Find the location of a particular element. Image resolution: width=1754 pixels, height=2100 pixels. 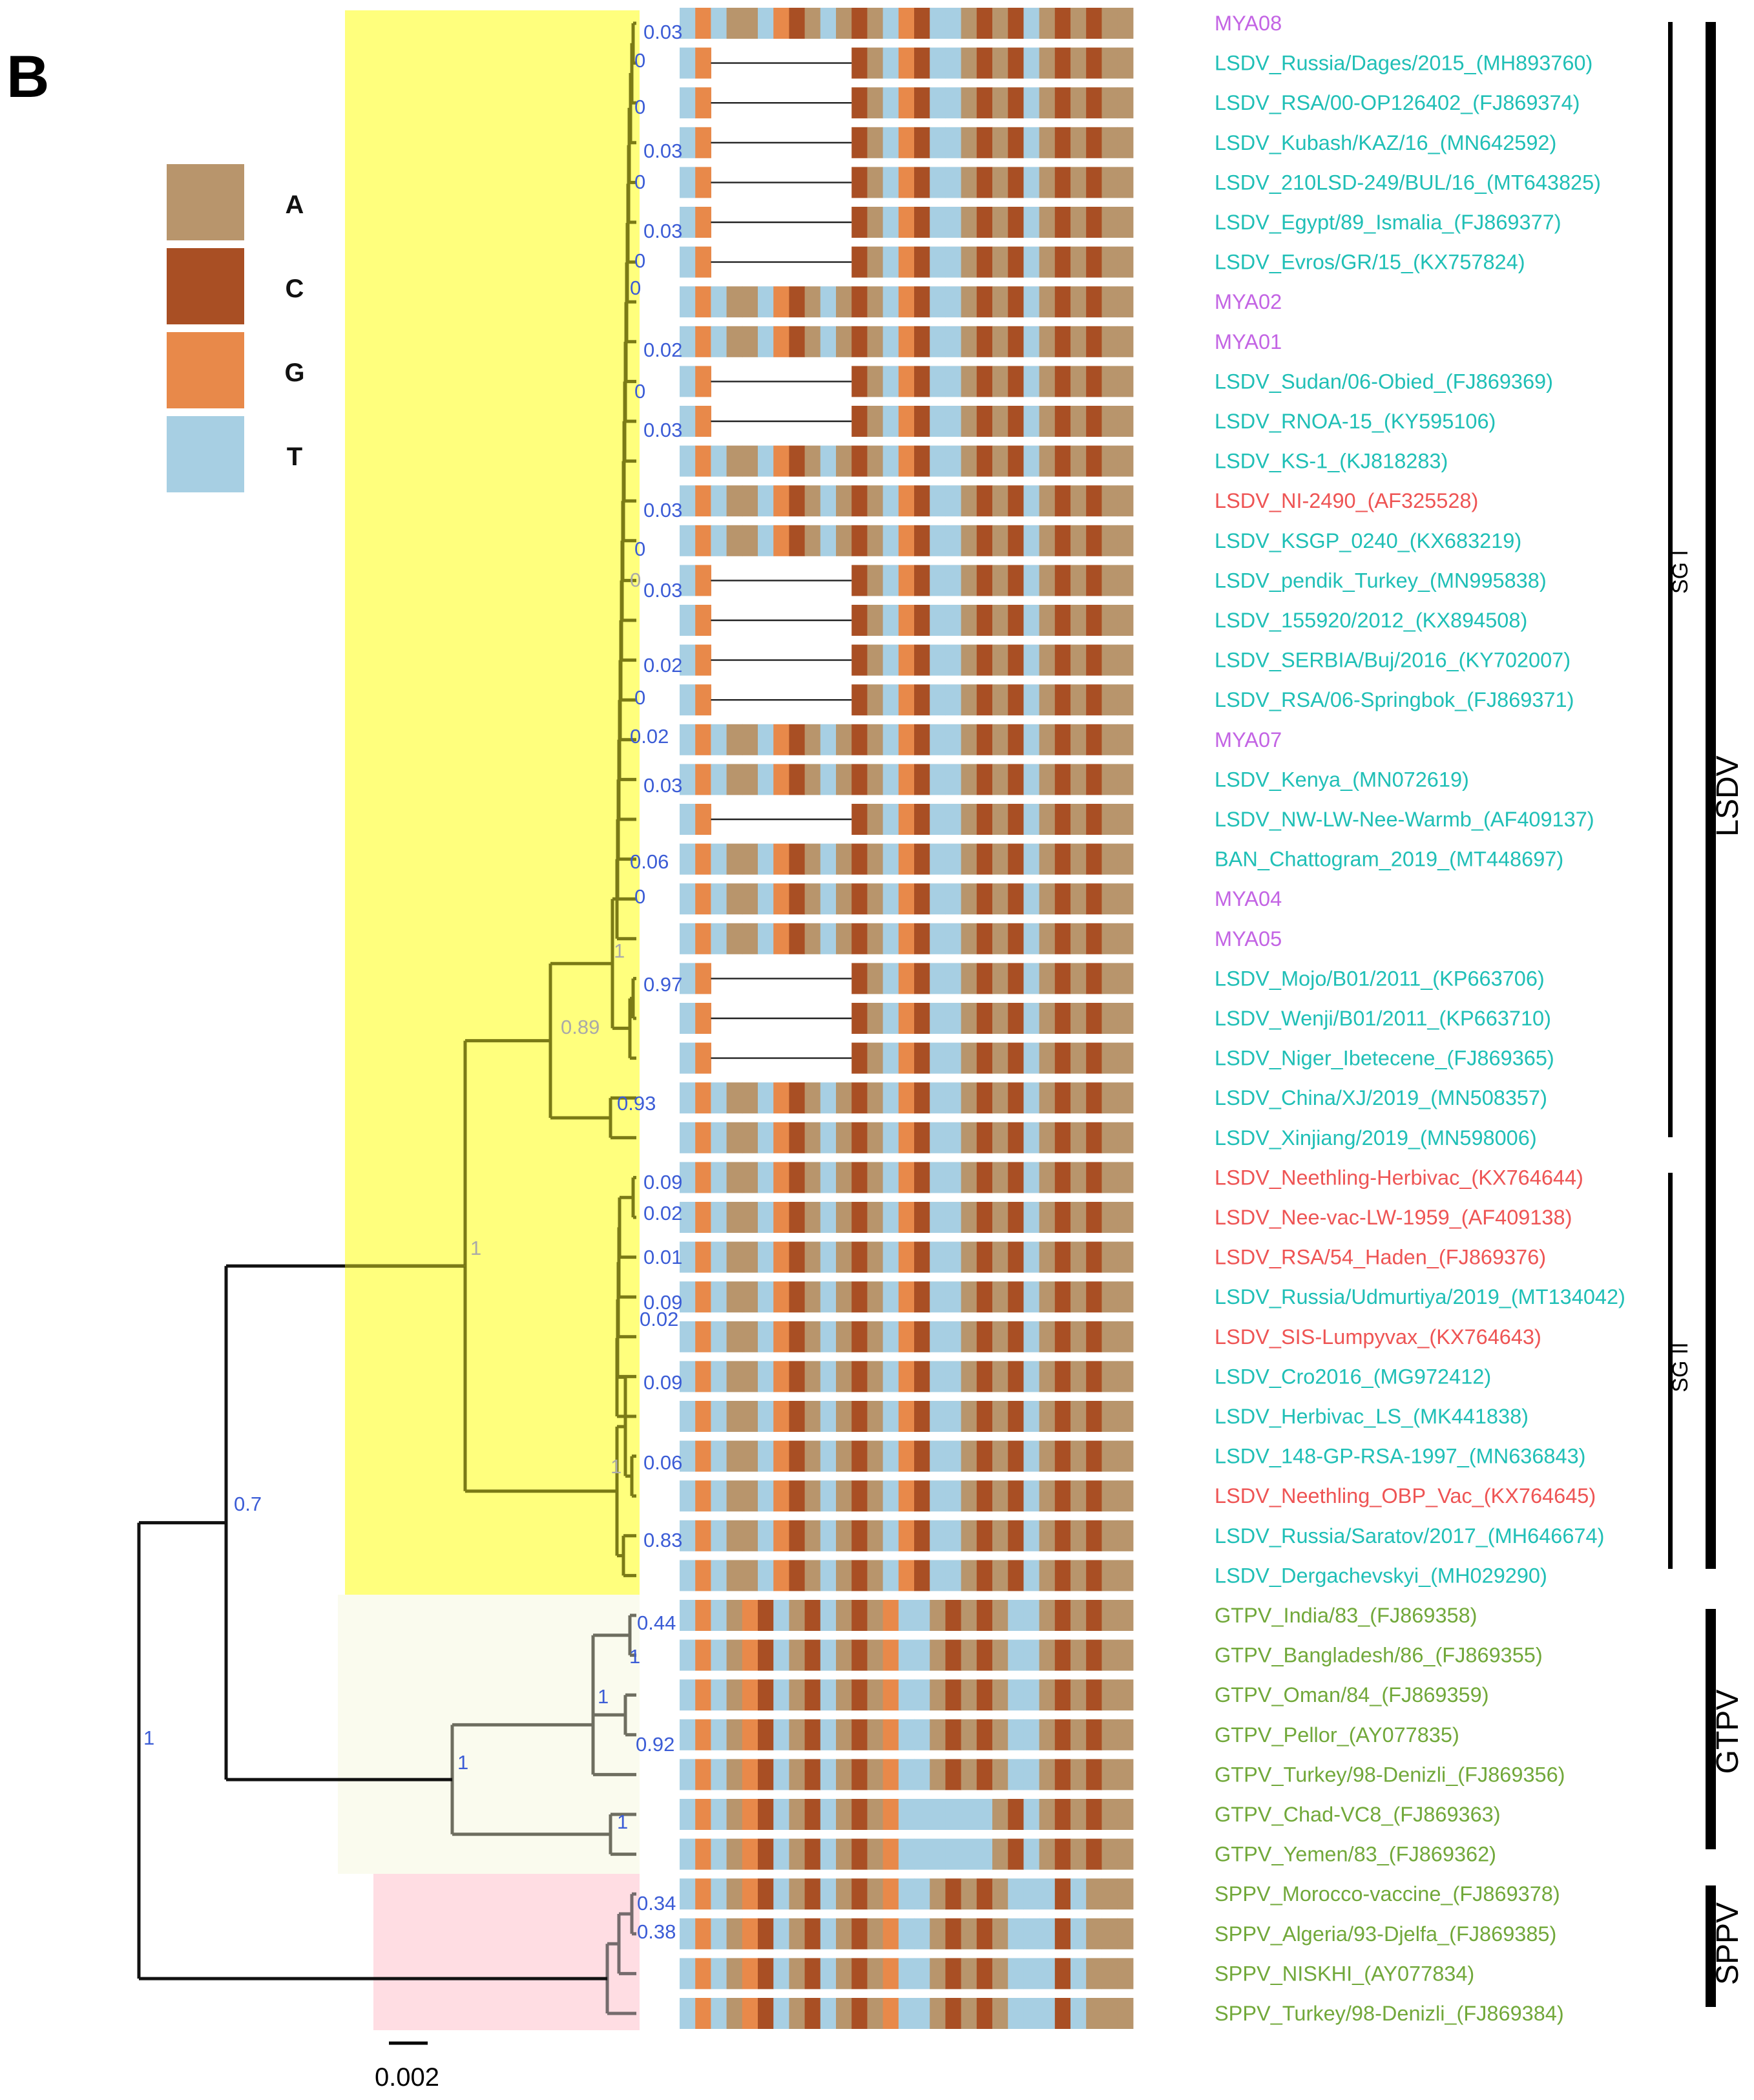

legend-swatch is located at coordinates (205, 286).